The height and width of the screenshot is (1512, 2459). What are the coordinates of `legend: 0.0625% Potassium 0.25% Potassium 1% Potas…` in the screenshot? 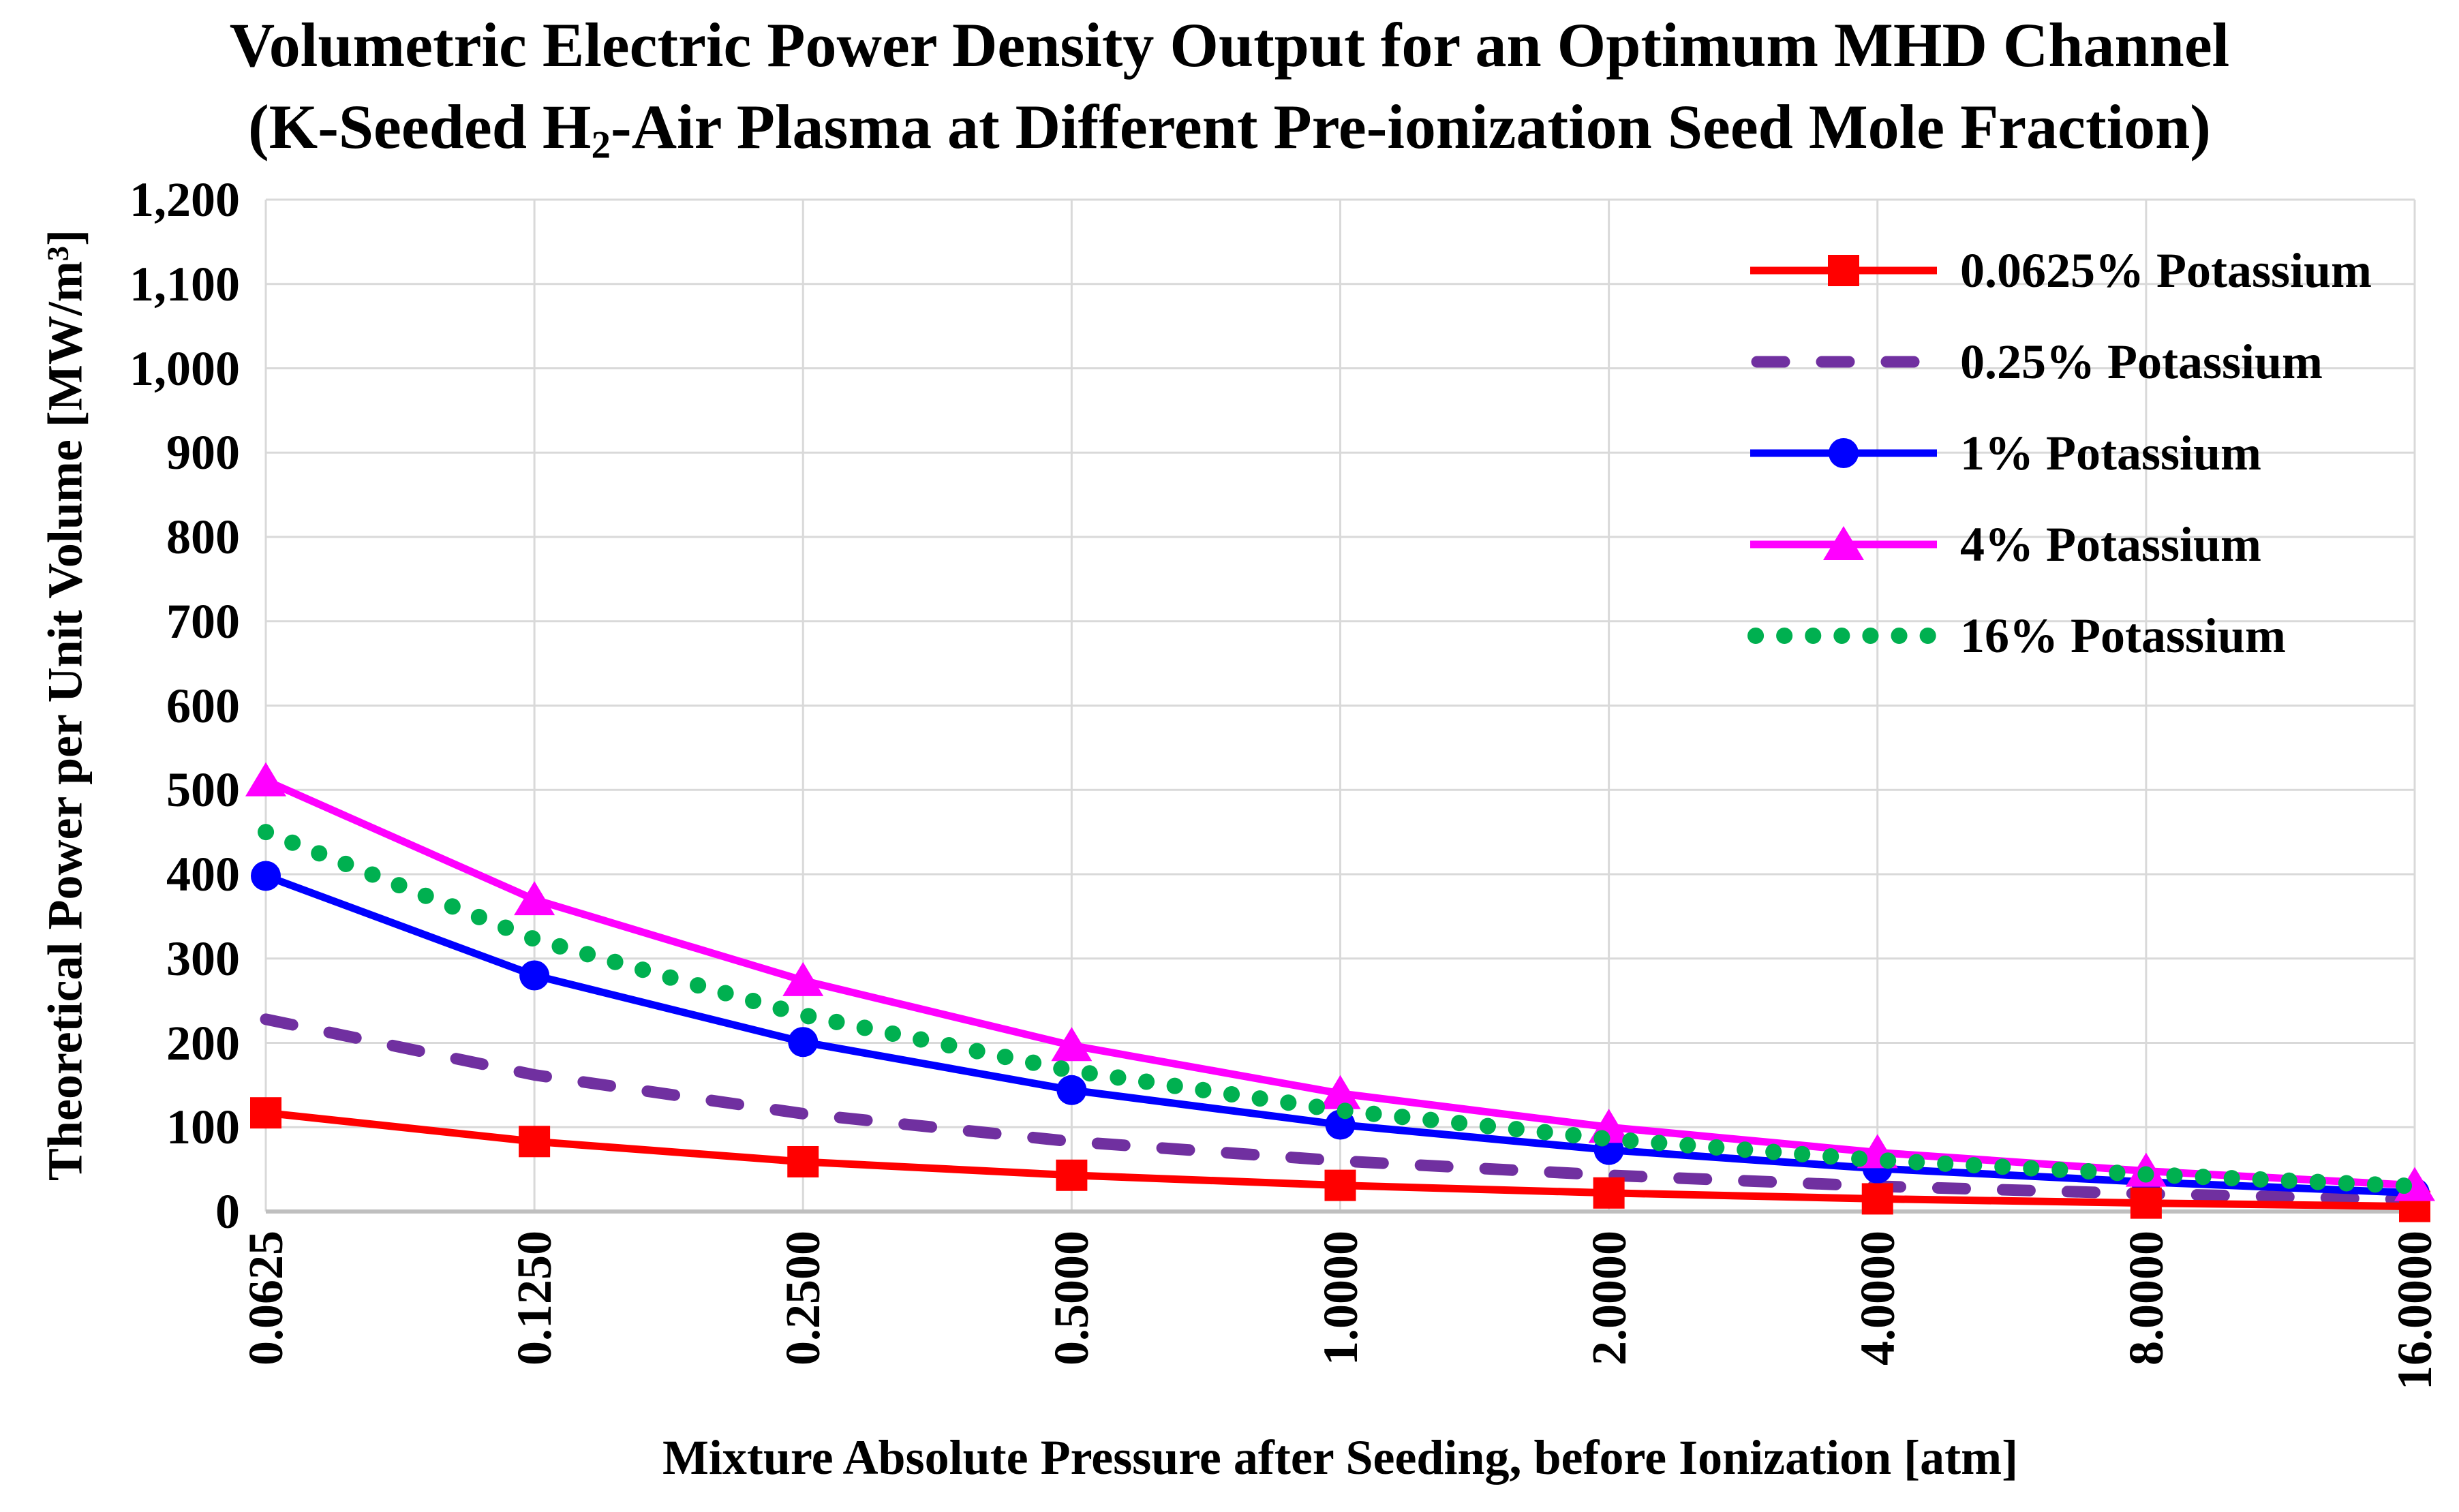 It's located at (2058, 453).